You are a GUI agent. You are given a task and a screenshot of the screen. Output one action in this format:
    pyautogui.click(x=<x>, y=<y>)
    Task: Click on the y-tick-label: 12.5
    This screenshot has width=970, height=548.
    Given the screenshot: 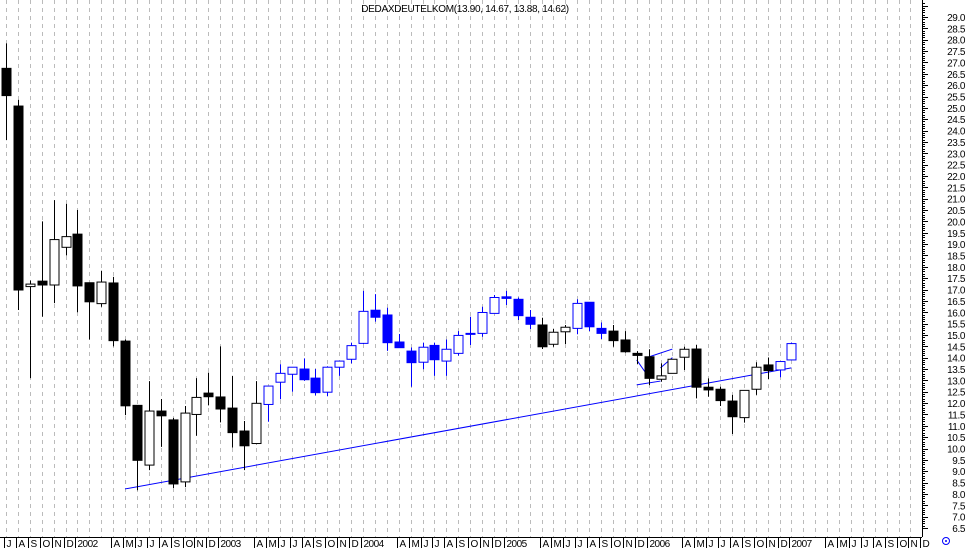 What is the action you would take?
    pyautogui.click(x=956, y=393)
    